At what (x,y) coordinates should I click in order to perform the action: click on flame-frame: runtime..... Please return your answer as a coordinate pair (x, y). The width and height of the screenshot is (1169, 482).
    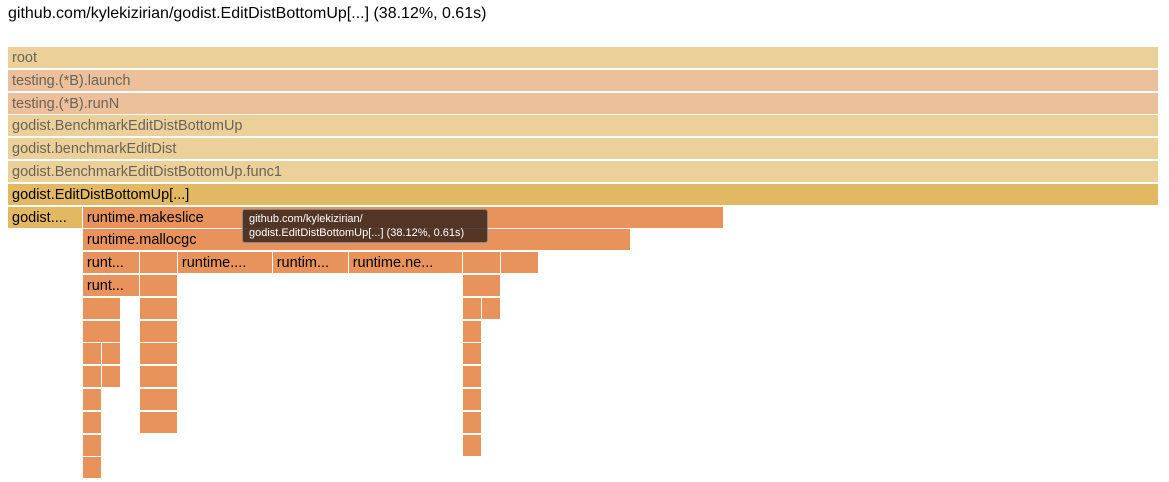
    Looking at the image, I should click on (225, 263).